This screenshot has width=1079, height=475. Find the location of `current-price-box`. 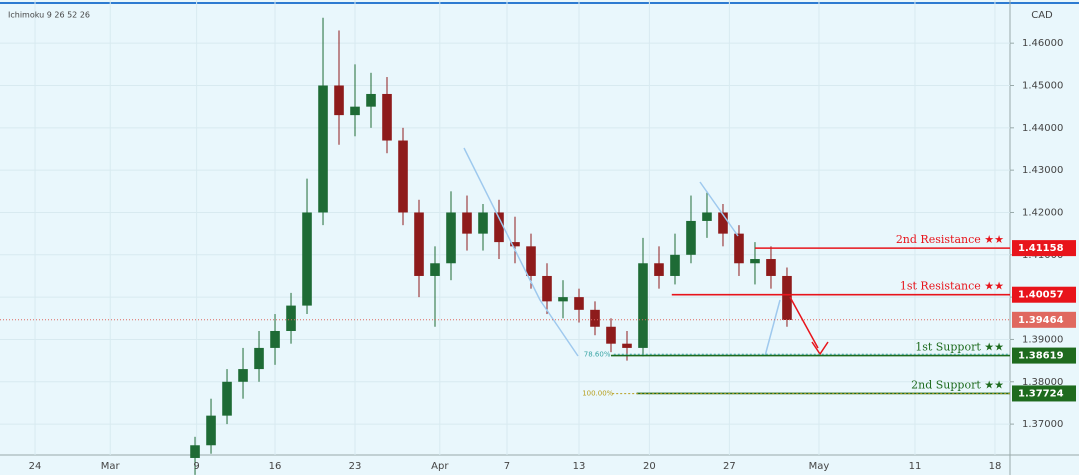

current-price-box is located at coordinates (1044, 319).